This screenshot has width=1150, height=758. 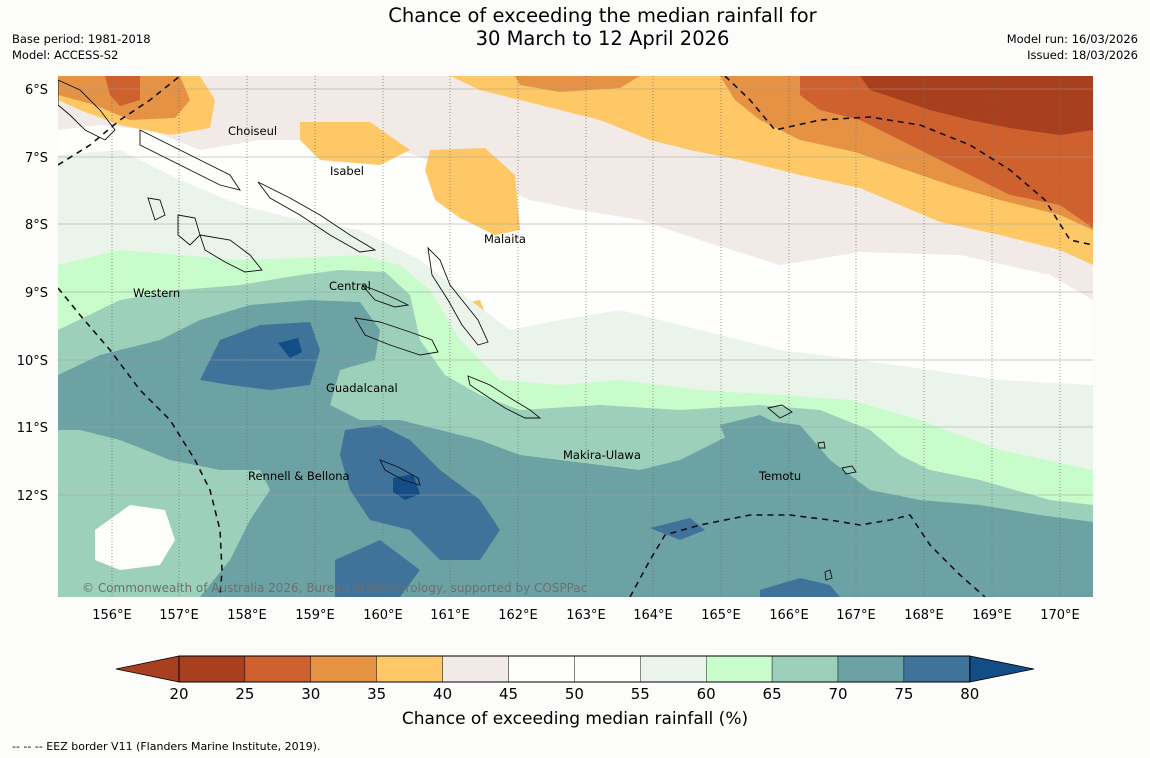 I want to click on latitude-axis: 6°S 7°S 8°S 9°S 10°S 11°S 12°S, so click(x=32, y=293).